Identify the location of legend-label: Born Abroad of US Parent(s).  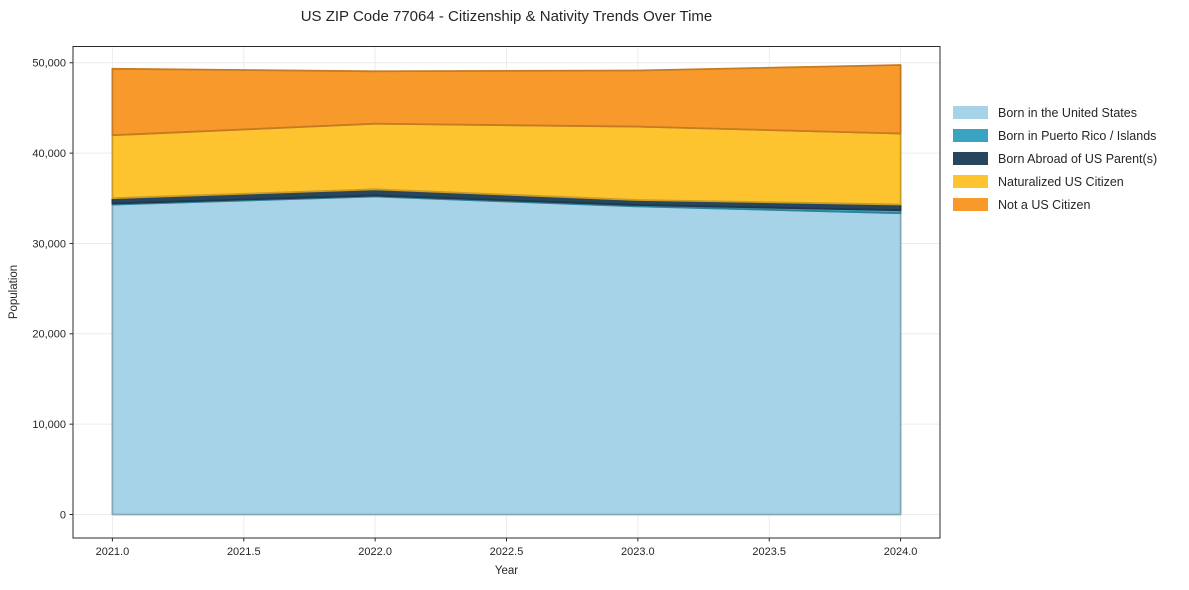
(1078, 158).